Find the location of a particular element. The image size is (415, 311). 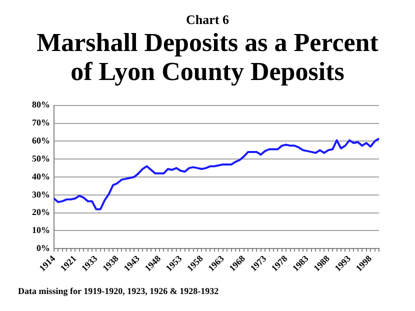

y-tick-label: 70% is located at coordinates (41, 123).